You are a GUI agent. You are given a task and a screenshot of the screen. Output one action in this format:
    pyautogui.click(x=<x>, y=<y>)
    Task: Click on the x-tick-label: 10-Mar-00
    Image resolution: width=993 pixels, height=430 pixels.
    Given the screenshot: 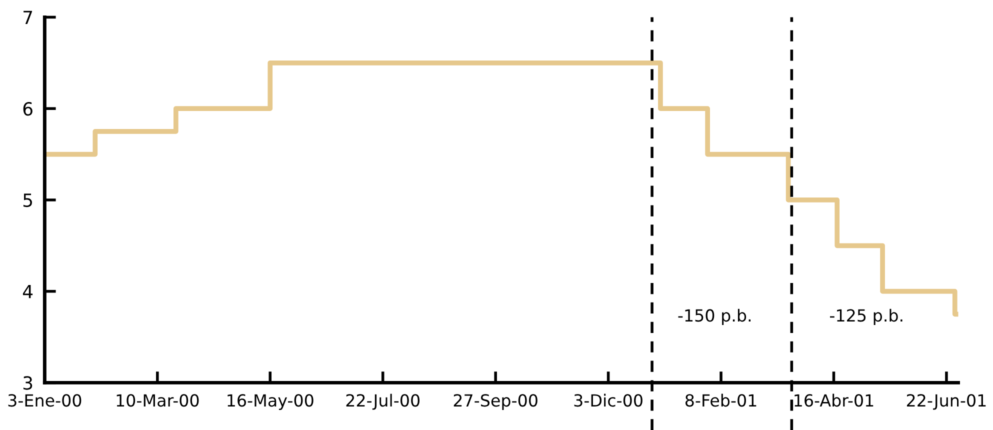 What is the action you would take?
    pyautogui.click(x=157, y=400)
    